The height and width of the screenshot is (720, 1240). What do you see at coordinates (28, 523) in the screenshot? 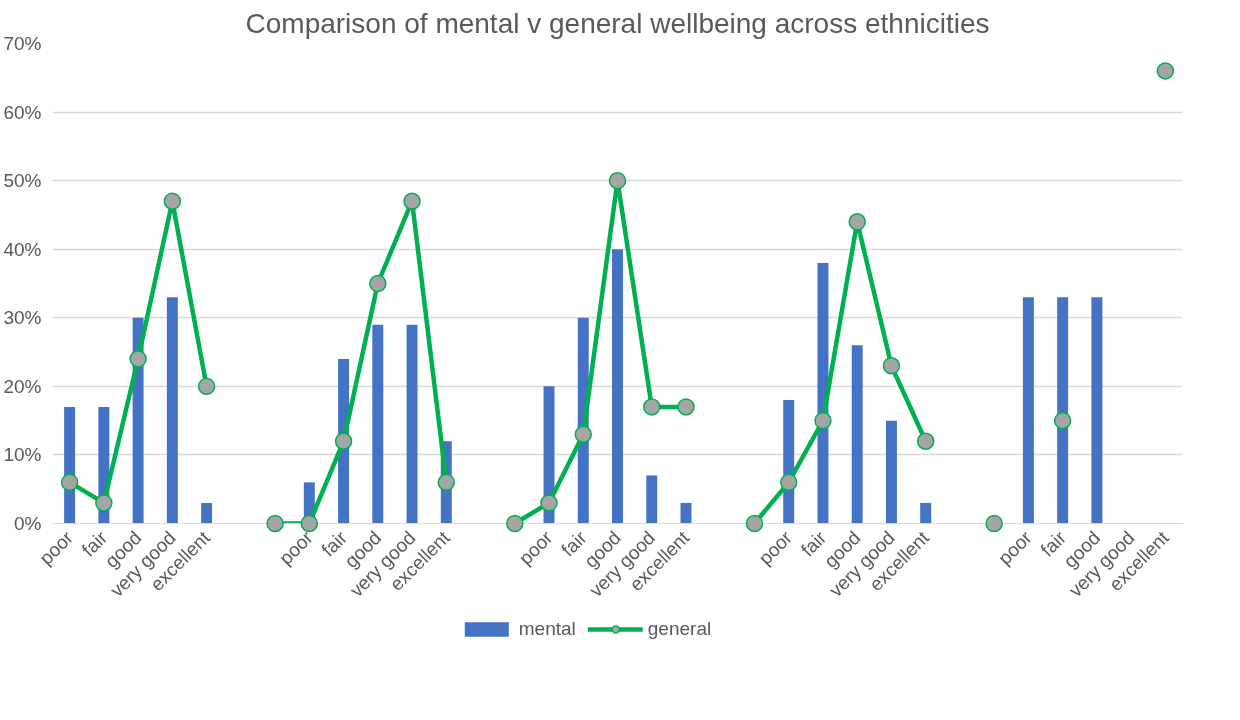
I see `y-tick-label: 0%` at bounding box center [28, 523].